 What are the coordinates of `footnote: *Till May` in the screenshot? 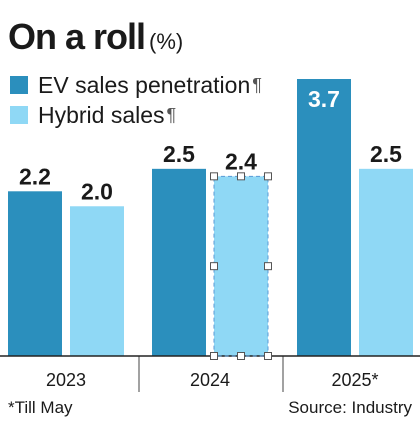 It's located at (40, 407).